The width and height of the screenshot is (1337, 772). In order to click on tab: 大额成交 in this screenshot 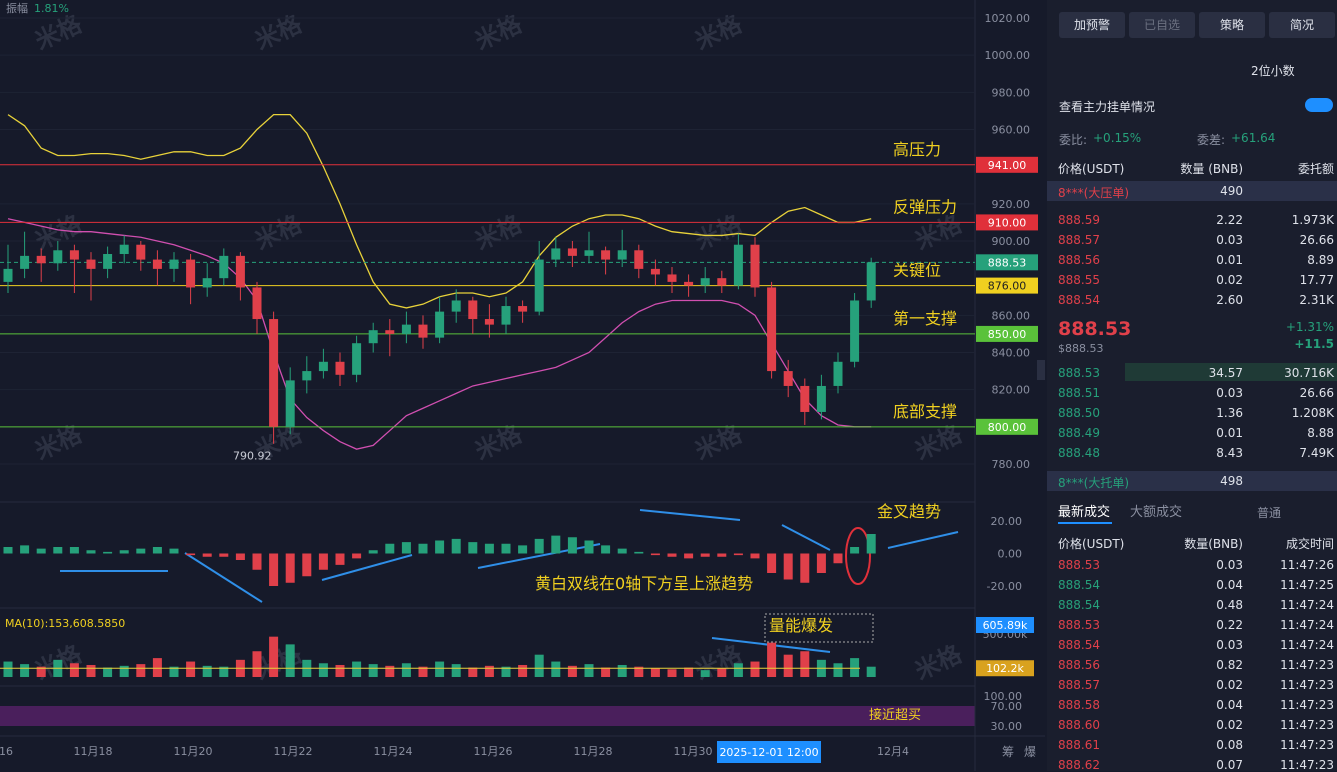, I will do `click(1156, 512)`.